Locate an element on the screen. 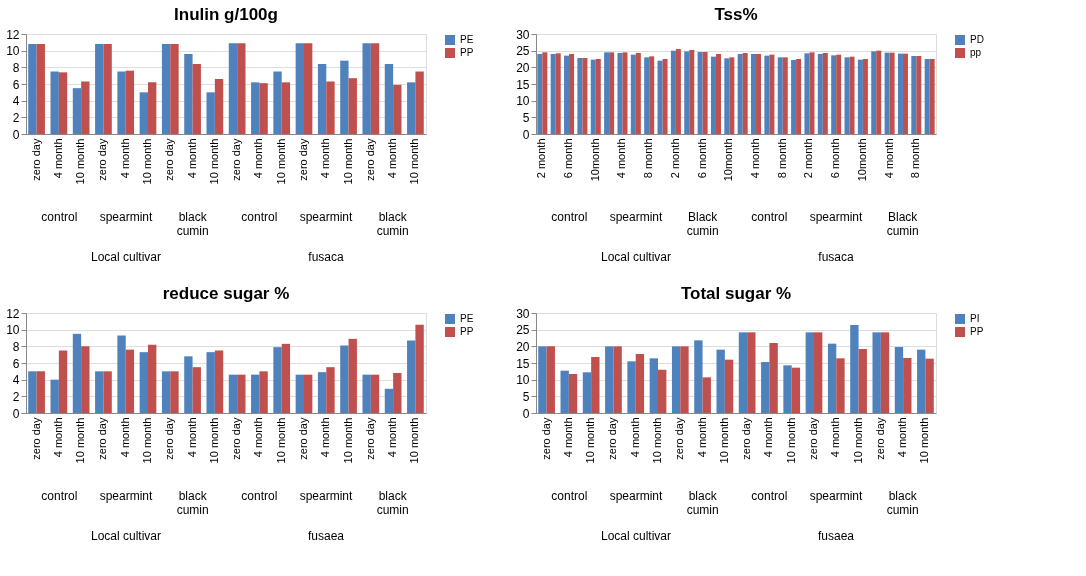 The width and height of the screenshot is (1086, 576). x-tick-label: 2 month is located at coordinates (808, 158).